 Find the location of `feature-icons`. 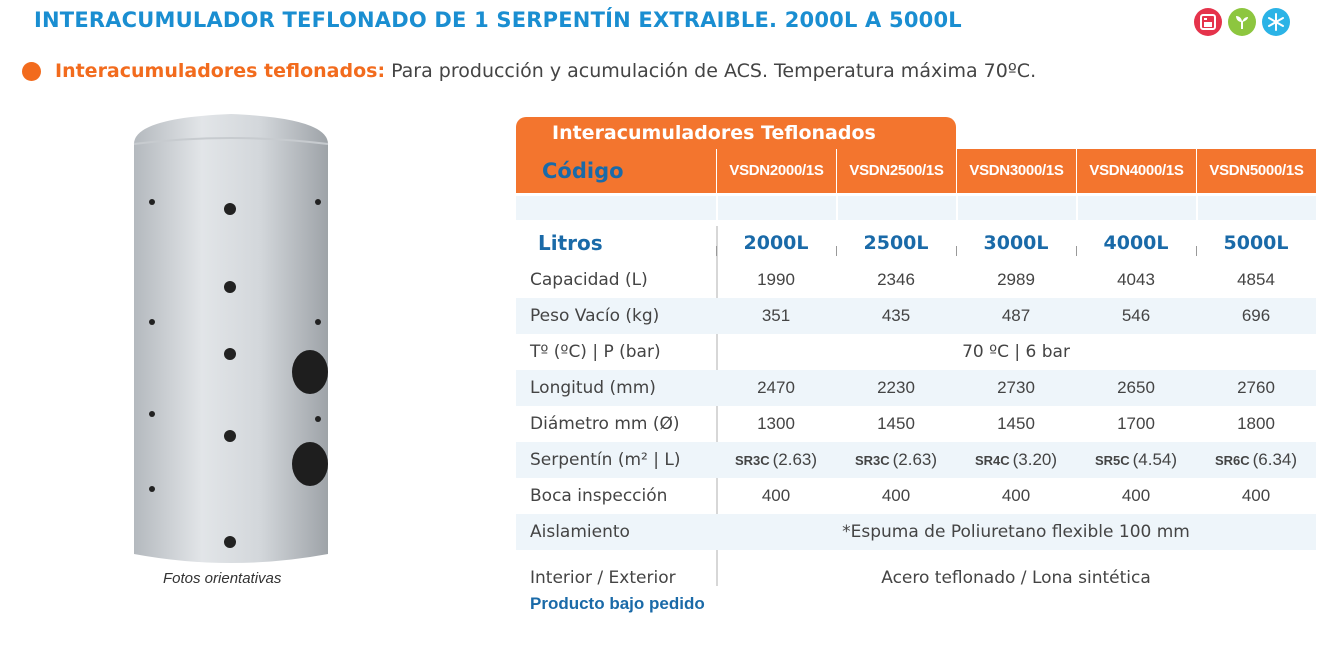

feature-icons is located at coordinates (1242, 22).